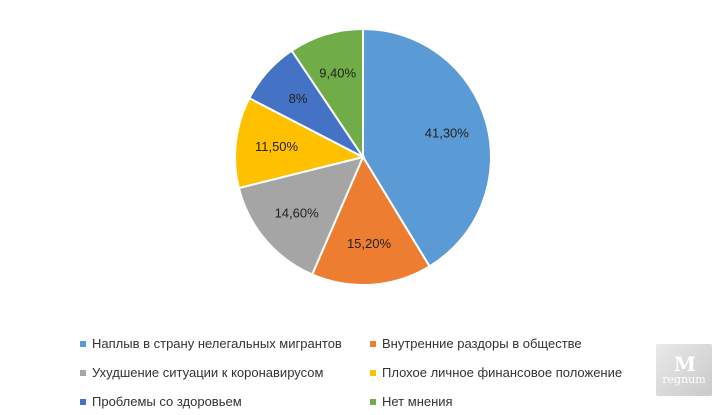 This screenshot has width=728, height=415. Describe the element at coordinates (83, 401) in the screenshot. I see `legend-swatch-health` at that location.